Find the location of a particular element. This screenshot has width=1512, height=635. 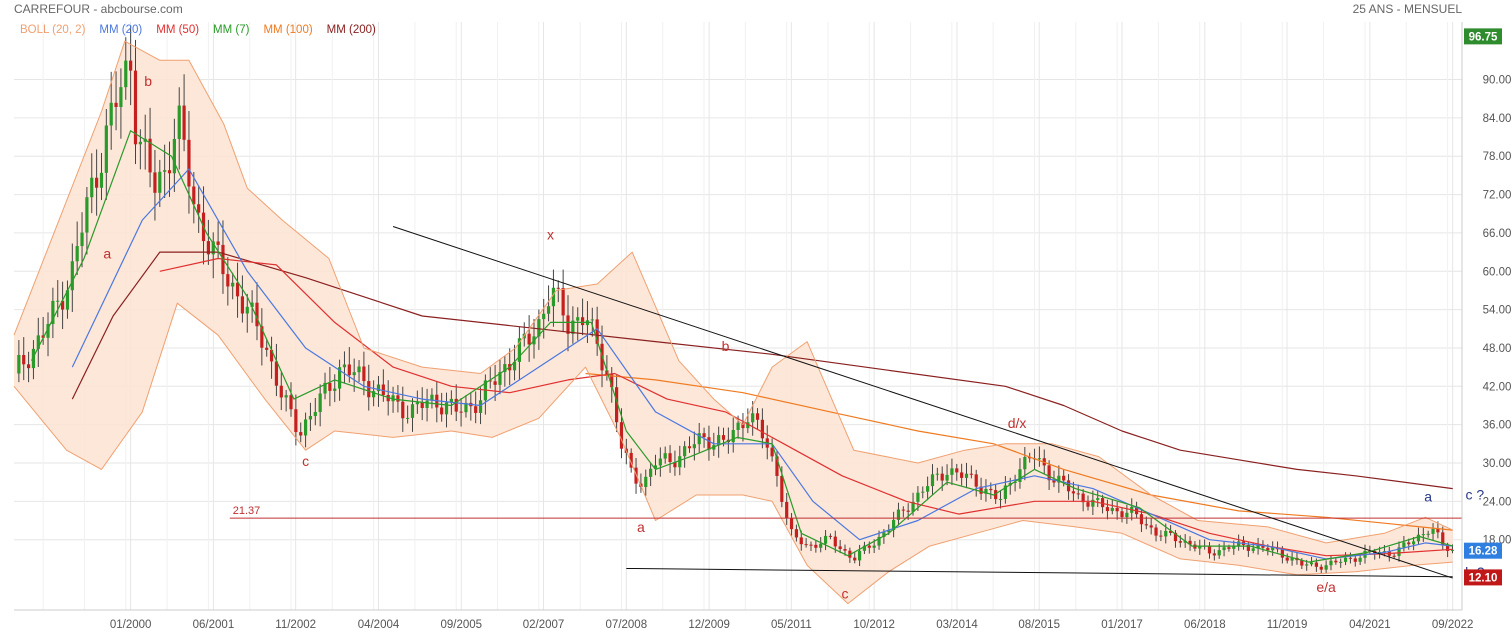

y-tick-label: 48.00 is located at coordinates (1497, 349).